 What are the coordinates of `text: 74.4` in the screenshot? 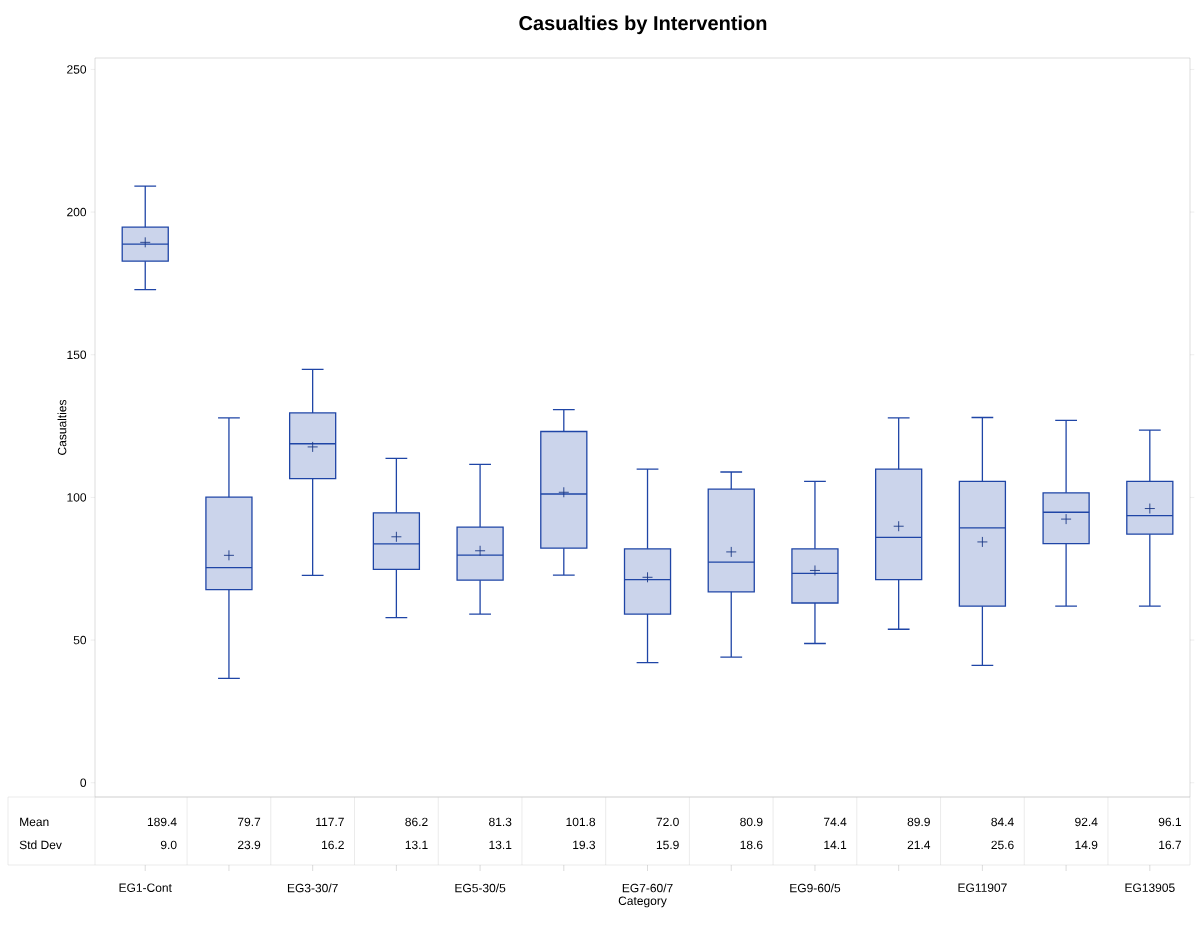 It's located at (835, 822).